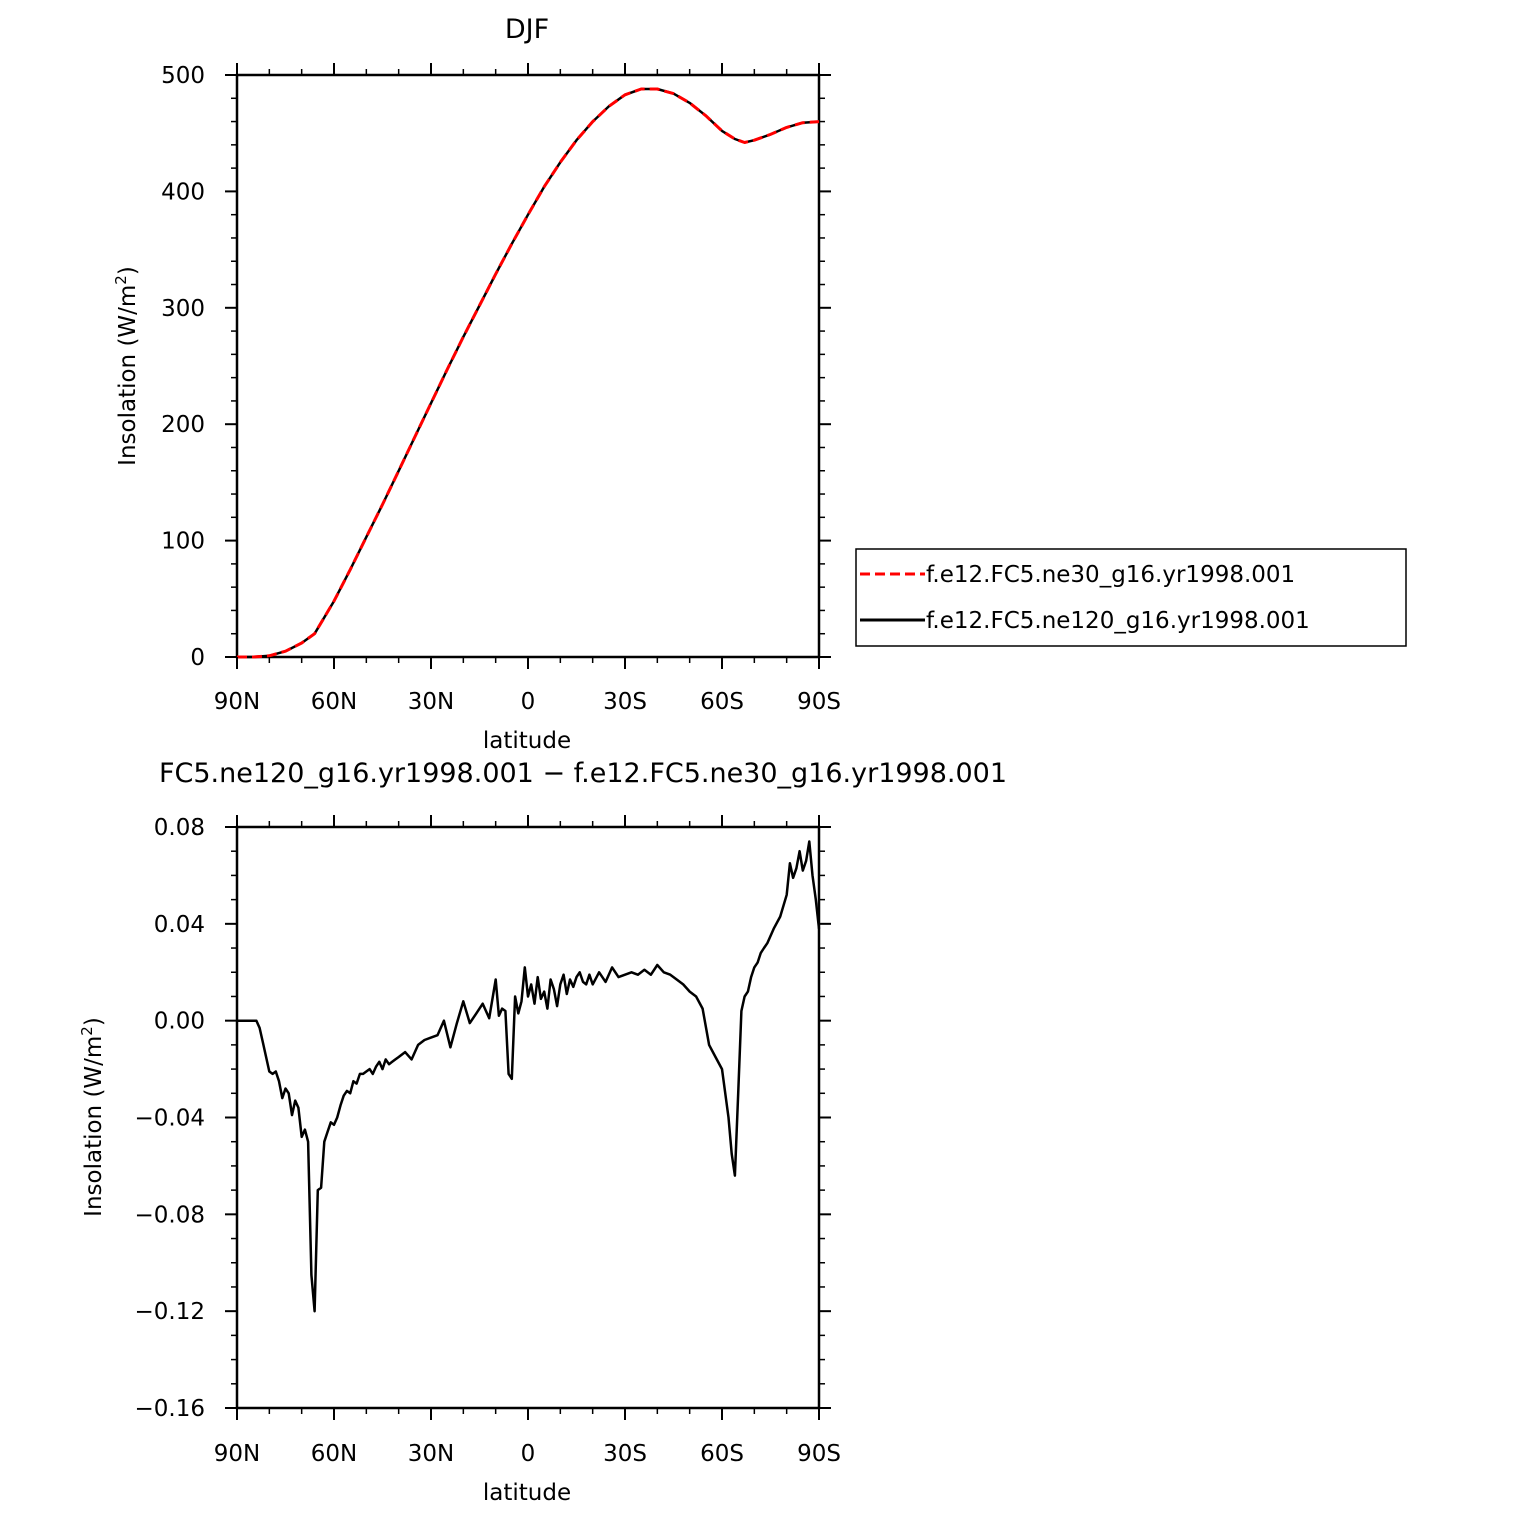 This screenshot has width=1513, height=1513. I want to click on p2-x-tick-label: 60S, so click(722, 1454).